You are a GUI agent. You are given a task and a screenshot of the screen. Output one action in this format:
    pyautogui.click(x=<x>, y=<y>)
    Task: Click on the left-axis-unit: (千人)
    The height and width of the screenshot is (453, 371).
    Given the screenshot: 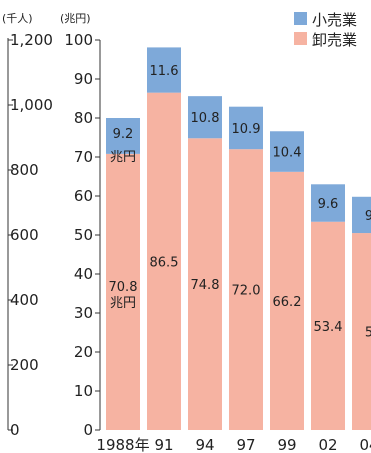 What is the action you would take?
    pyautogui.click(x=17, y=18)
    